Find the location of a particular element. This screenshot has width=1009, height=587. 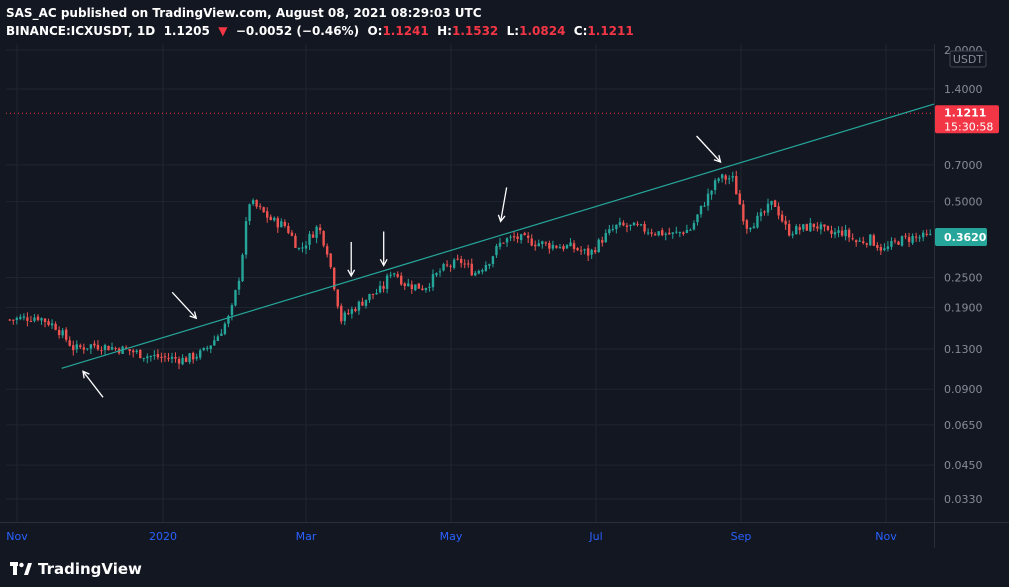

y-tick-label: 0.2500 is located at coordinates (963, 277).